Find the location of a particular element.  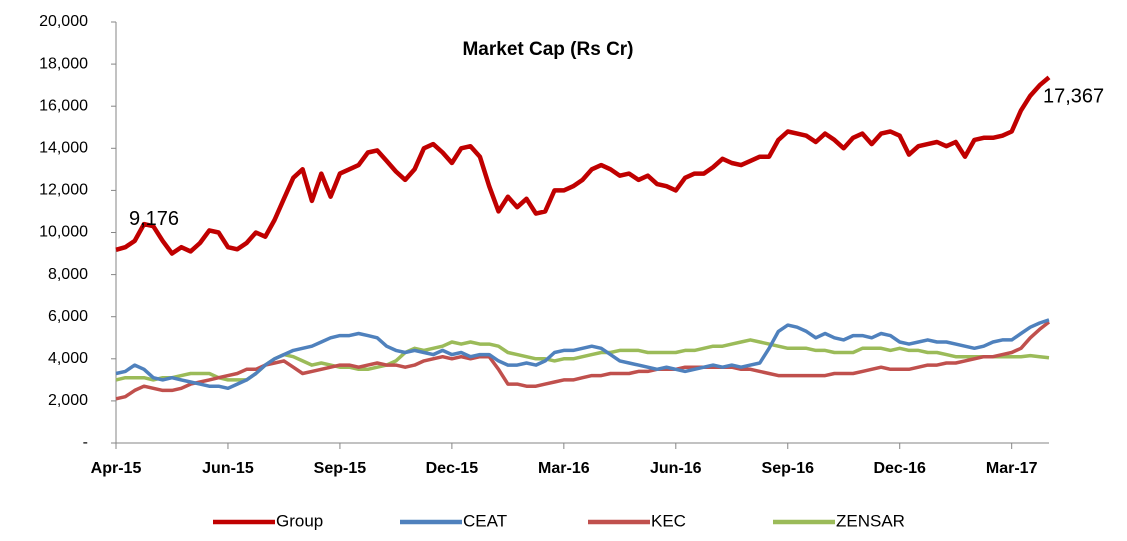

y-tick-label: 6,000 is located at coordinates (68, 316).